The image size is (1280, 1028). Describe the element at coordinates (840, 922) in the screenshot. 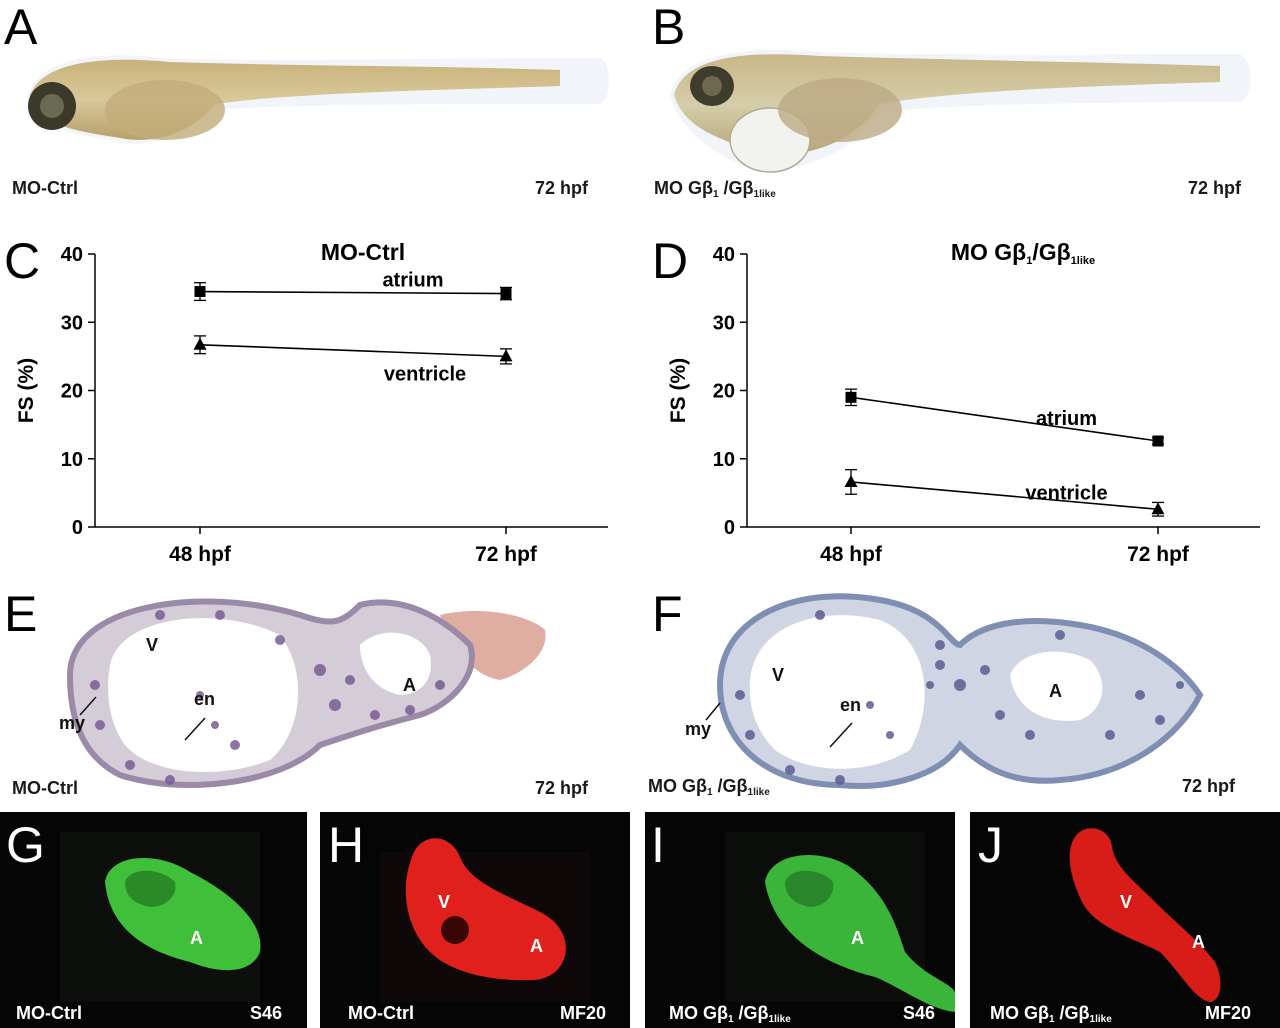

I see `fluorescent-heart-s46-morphant` at that location.